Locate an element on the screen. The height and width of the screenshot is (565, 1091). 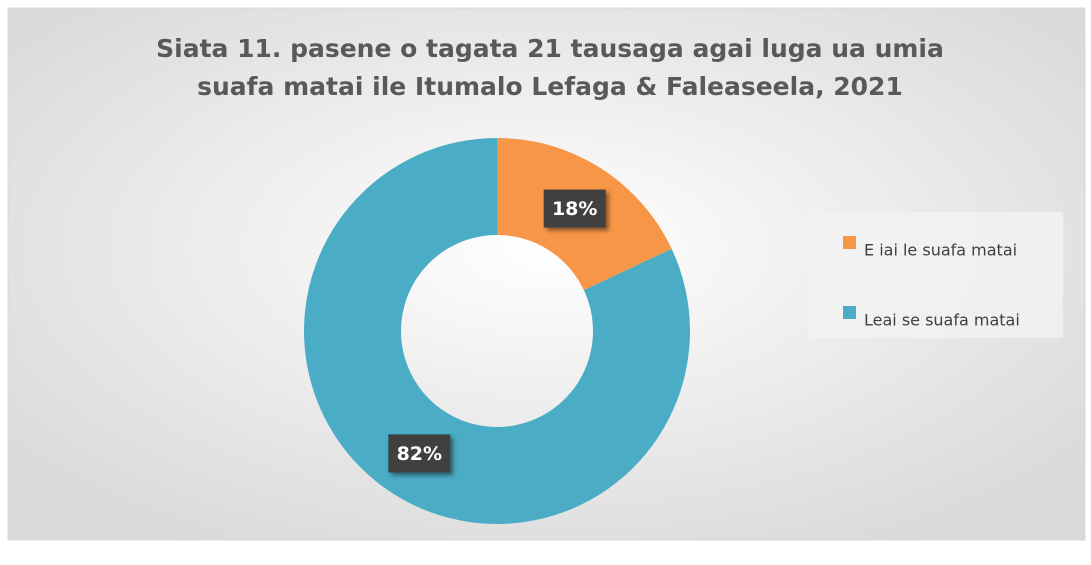
legend-label: Leai se suafa matai is located at coordinates (942, 320).